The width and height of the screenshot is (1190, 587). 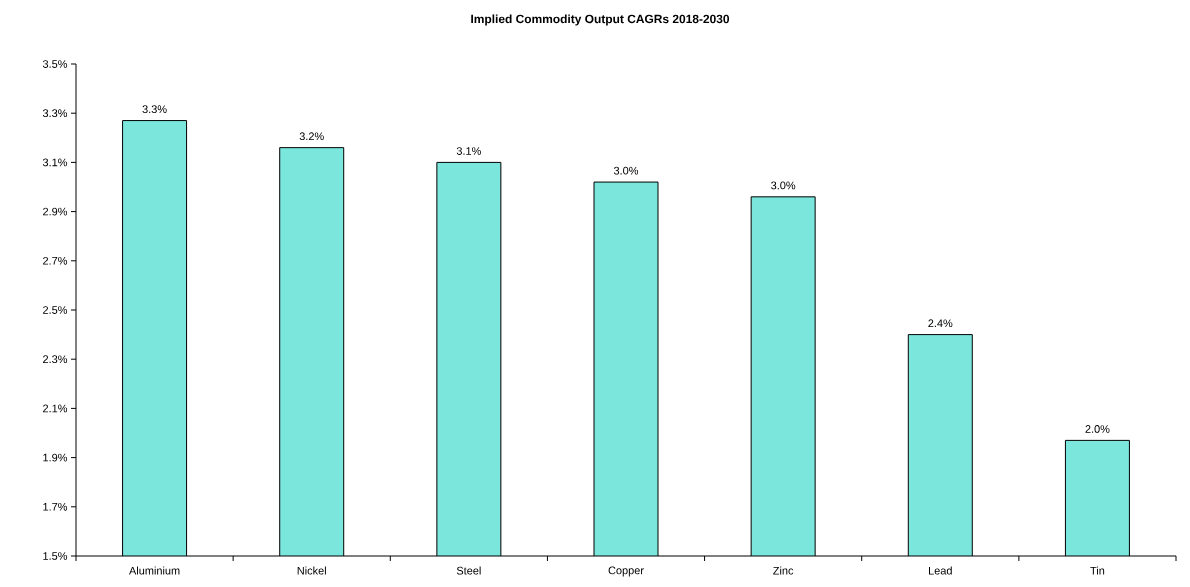 I want to click on y-tick-label: 3.3%, so click(x=55, y=113).